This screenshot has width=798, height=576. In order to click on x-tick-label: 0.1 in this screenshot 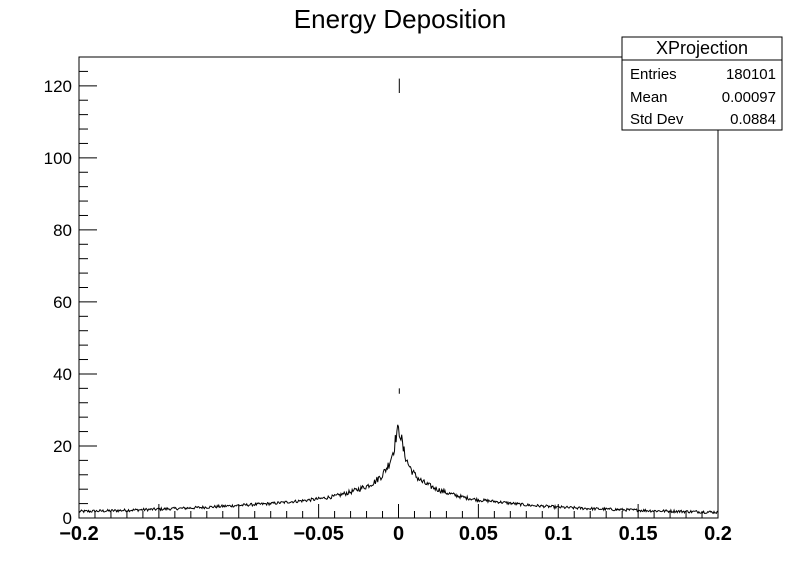, I will do `click(558, 534)`.